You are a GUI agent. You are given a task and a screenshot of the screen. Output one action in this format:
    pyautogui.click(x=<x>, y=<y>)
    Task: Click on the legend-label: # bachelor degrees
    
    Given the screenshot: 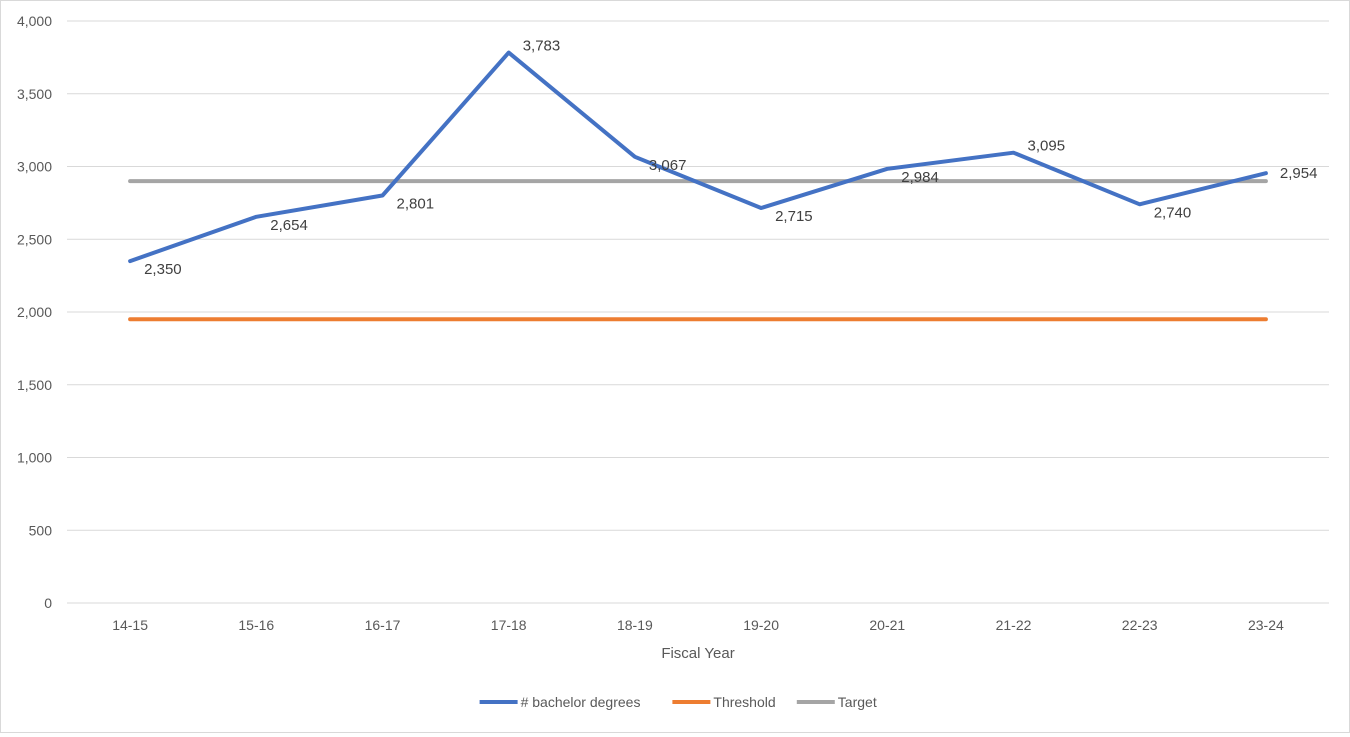 What is the action you would take?
    pyautogui.click(x=581, y=702)
    